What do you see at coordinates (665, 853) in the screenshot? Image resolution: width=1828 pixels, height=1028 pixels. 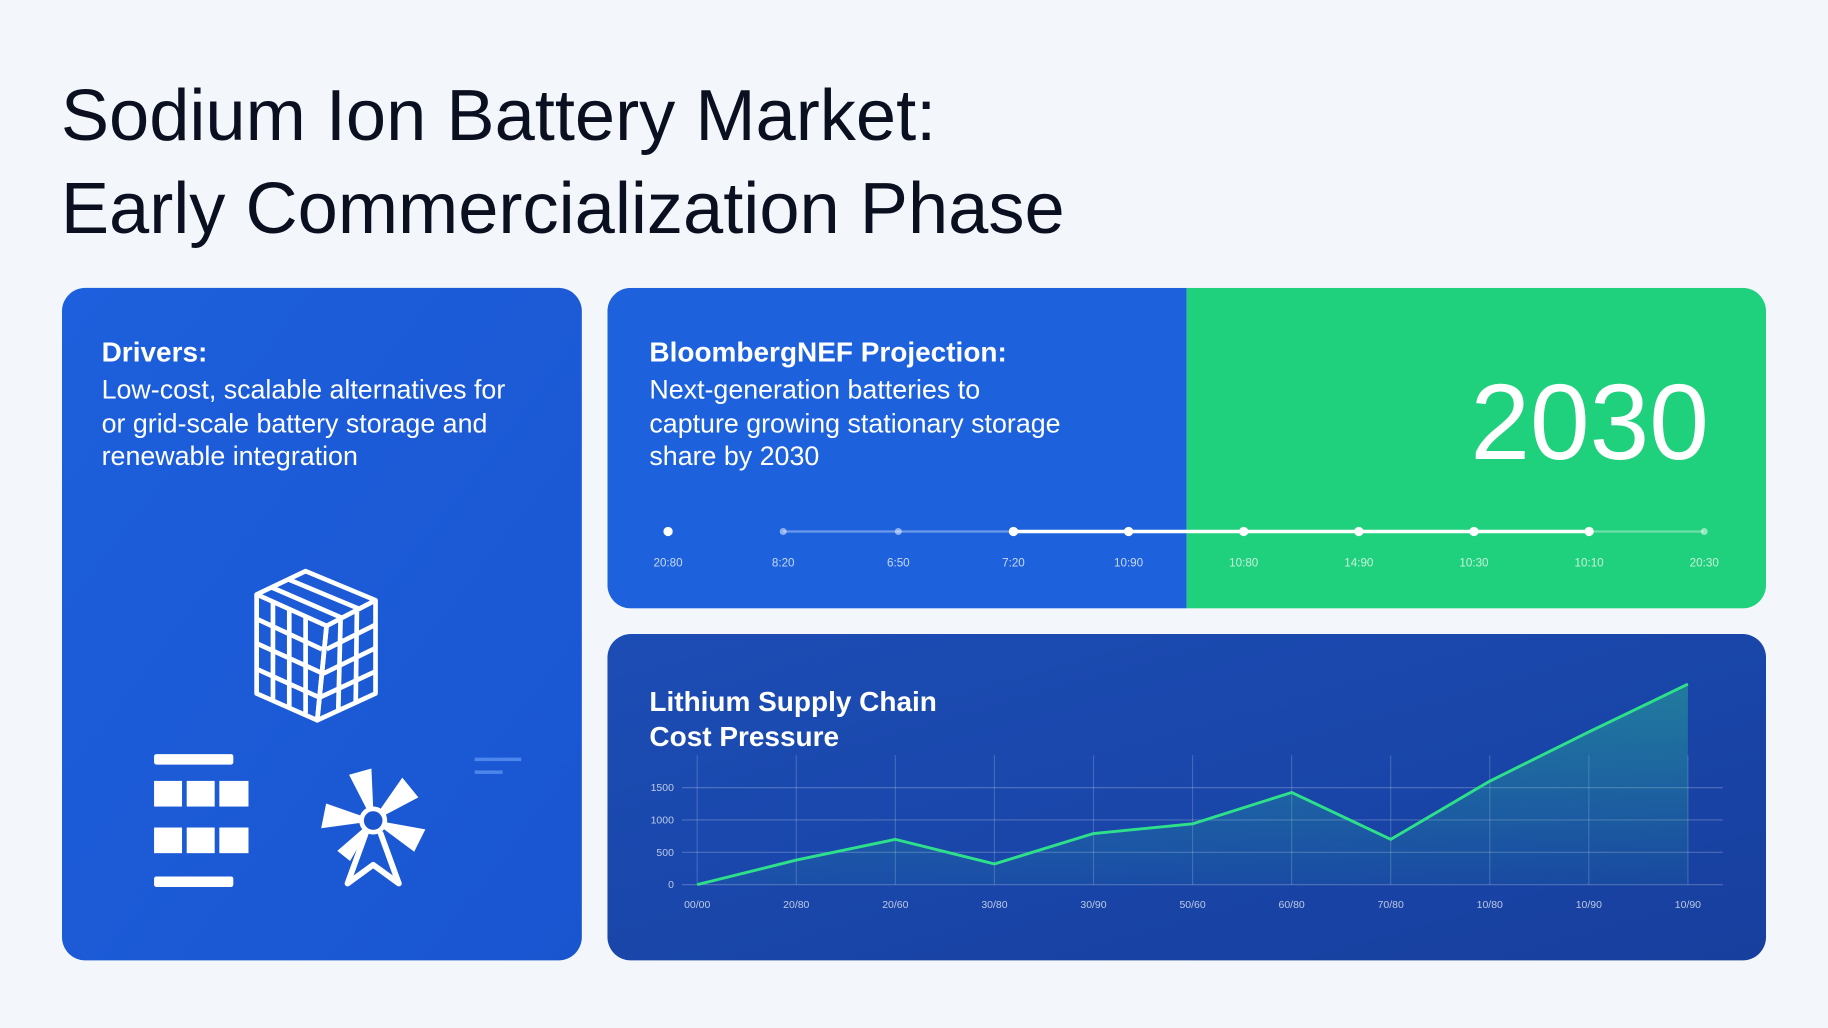 I see `y-tick-label: 500` at bounding box center [665, 853].